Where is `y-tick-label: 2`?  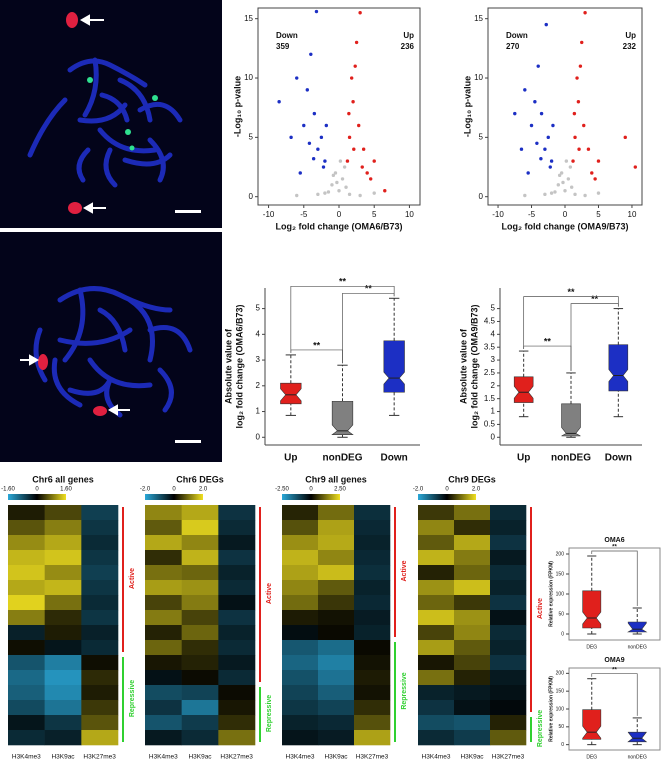 y-tick-label: 2 is located at coordinates (258, 385).